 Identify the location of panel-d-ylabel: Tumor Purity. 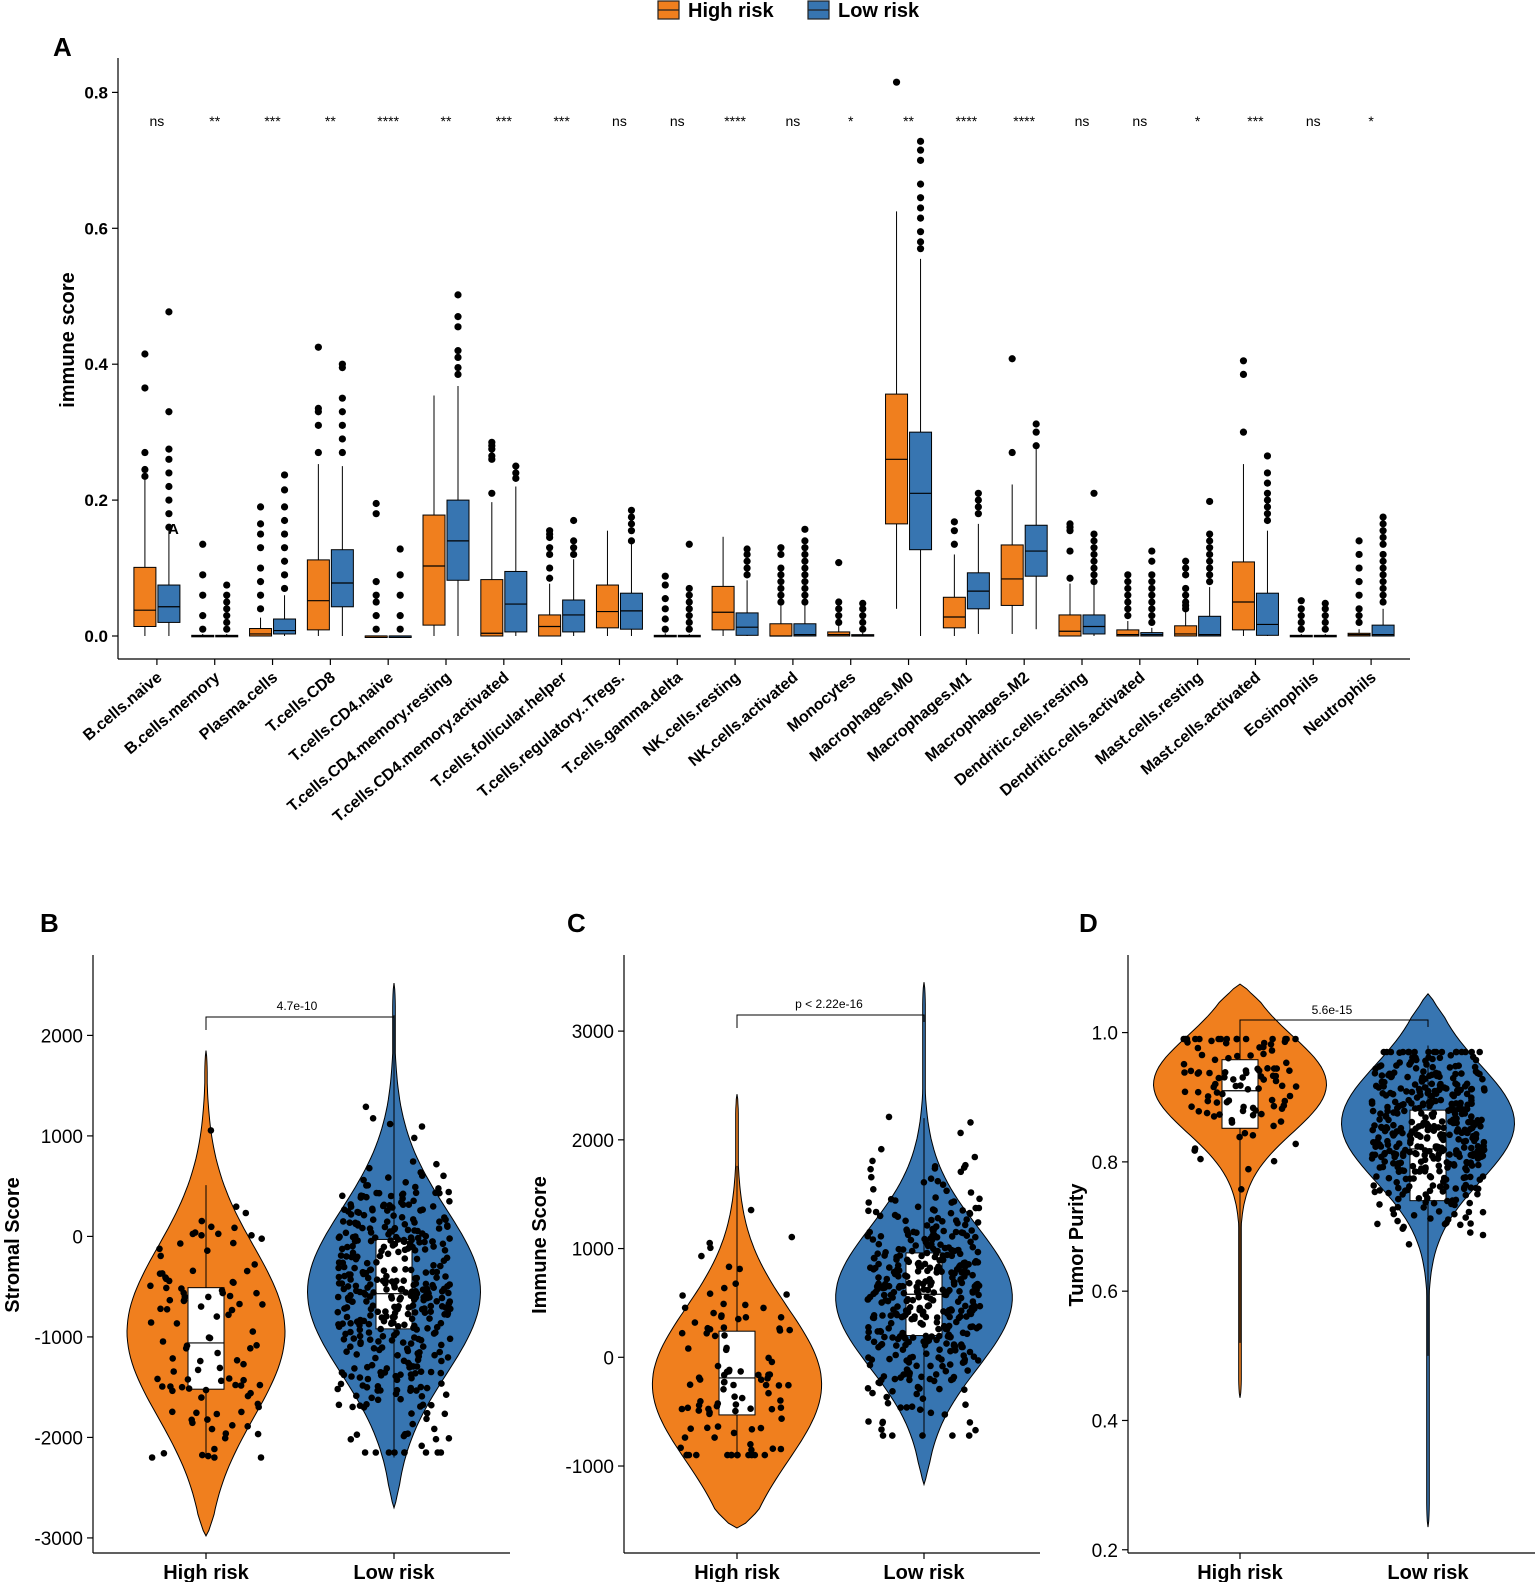
(1077, 1245).